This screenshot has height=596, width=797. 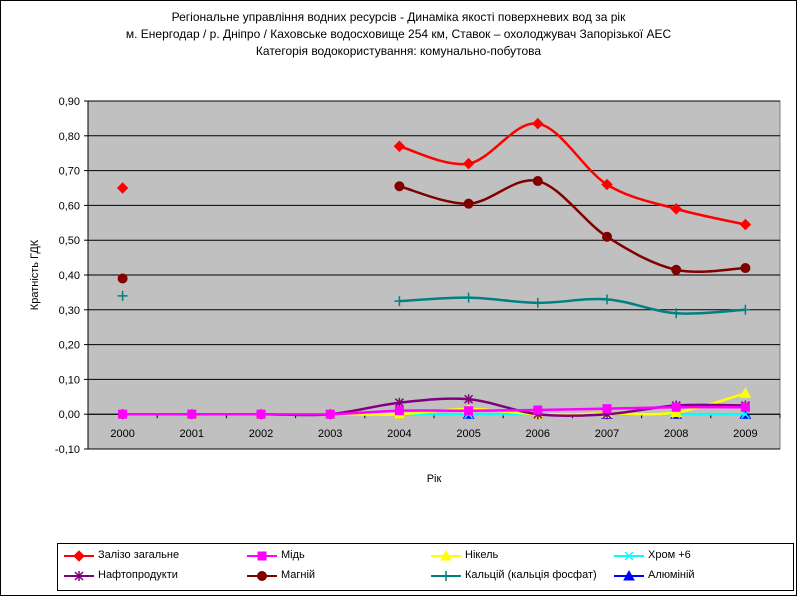 What do you see at coordinates (538, 434) in the screenshot?
I see `x-tick-label: 2006` at bounding box center [538, 434].